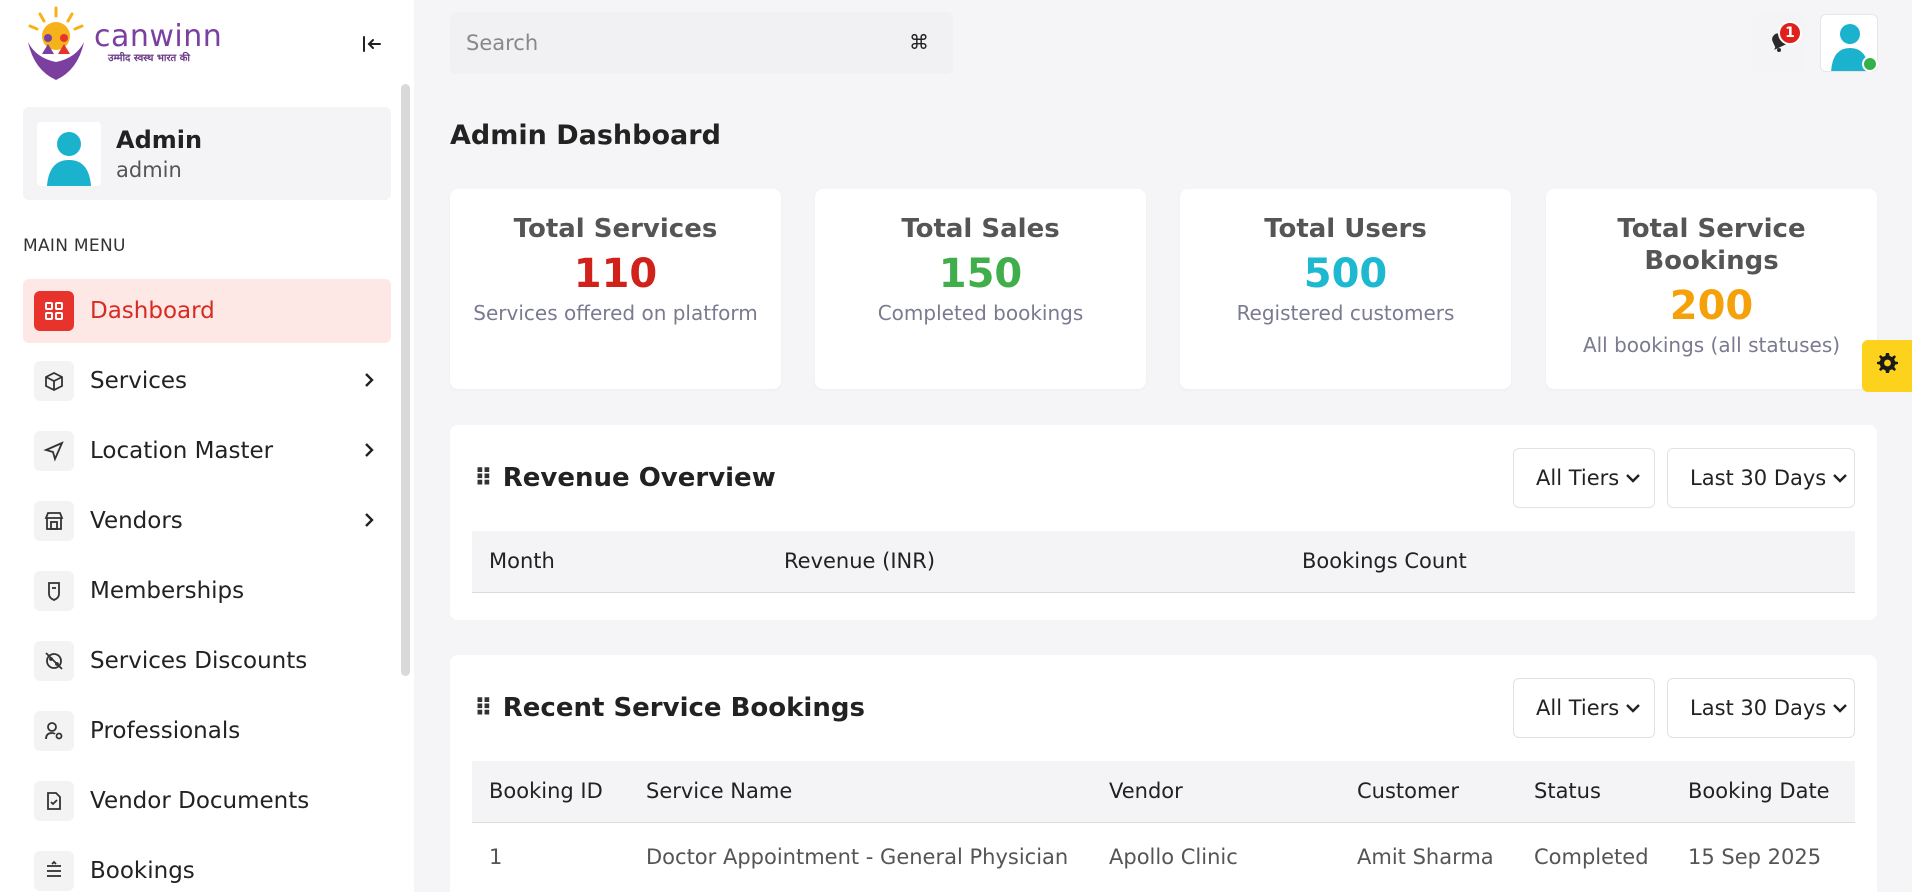 Image resolution: width=1912 pixels, height=892 pixels. I want to click on settings-button, so click(1887, 366).